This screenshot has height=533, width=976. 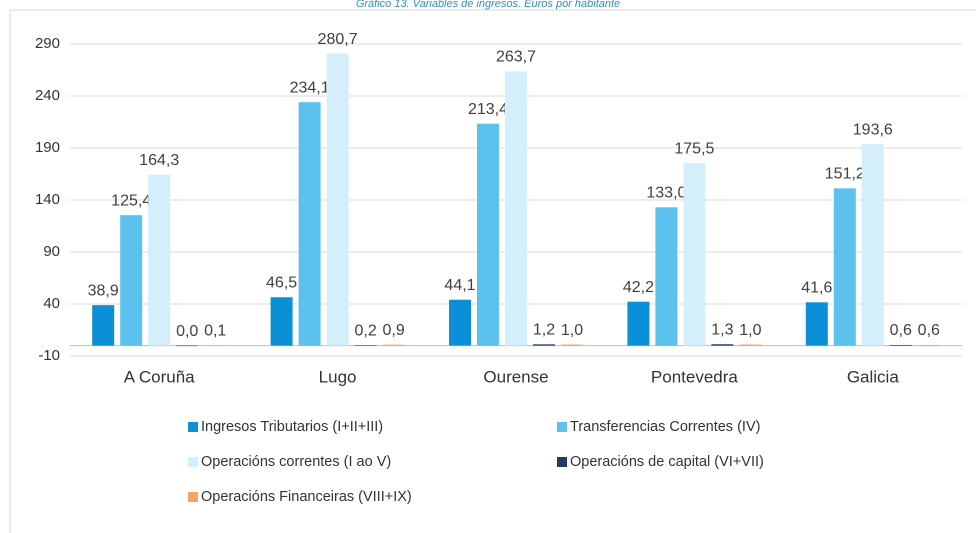 I want to click on legend-label: Ingresos Tributarios (I+II+III), so click(x=292, y=427).